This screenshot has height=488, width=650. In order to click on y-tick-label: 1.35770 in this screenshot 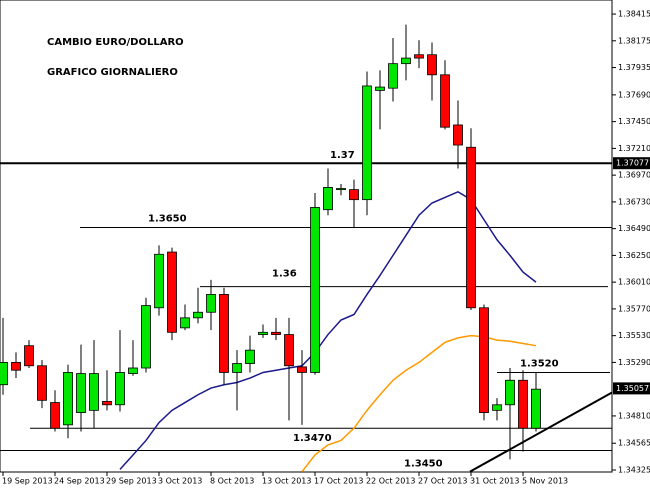, I will do `click(634, 308)`.